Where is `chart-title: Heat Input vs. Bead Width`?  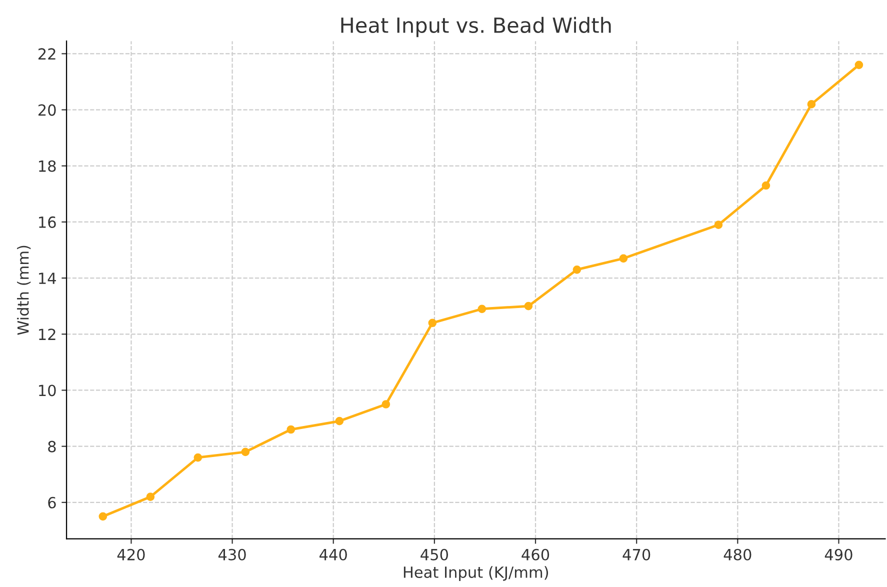 chart-title: Heat Input vs. Bead Width is located at coordinates (476, 27).